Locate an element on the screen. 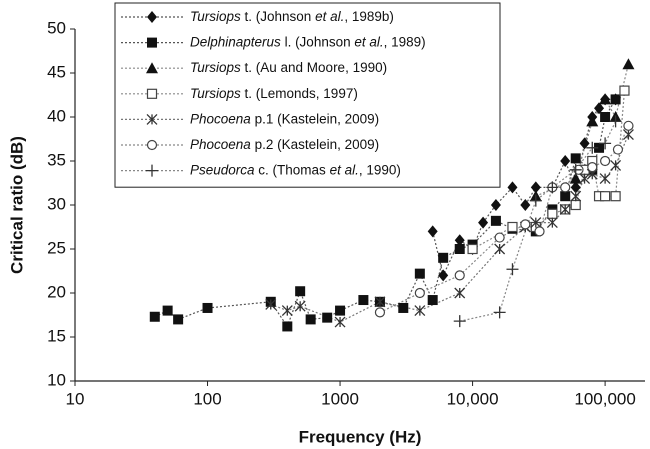 Image resolution: width=650 pixels, height=449 pixels. y-tick-label: 10 is located at coordinates (56, 379).